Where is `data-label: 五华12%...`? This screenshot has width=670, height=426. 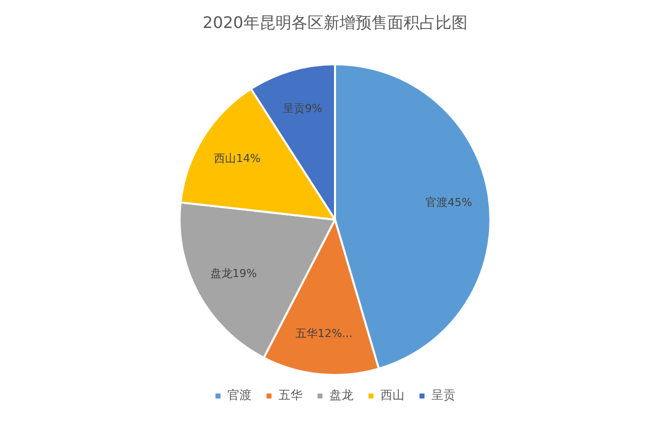 data-label: 五华12%... is located at coordinates (324, 333).